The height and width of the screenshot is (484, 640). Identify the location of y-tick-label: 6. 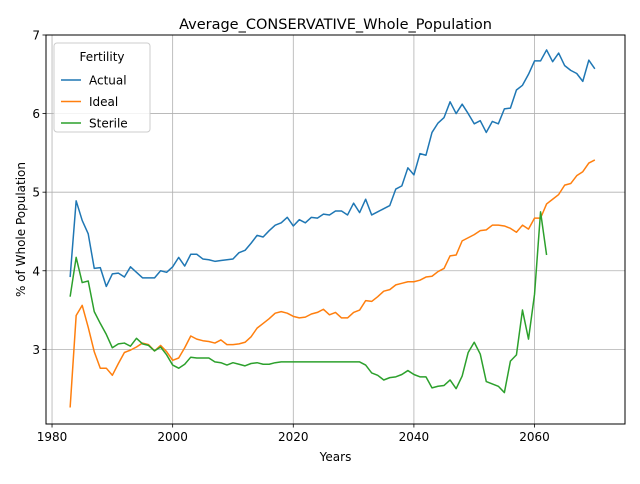
(36, 114).